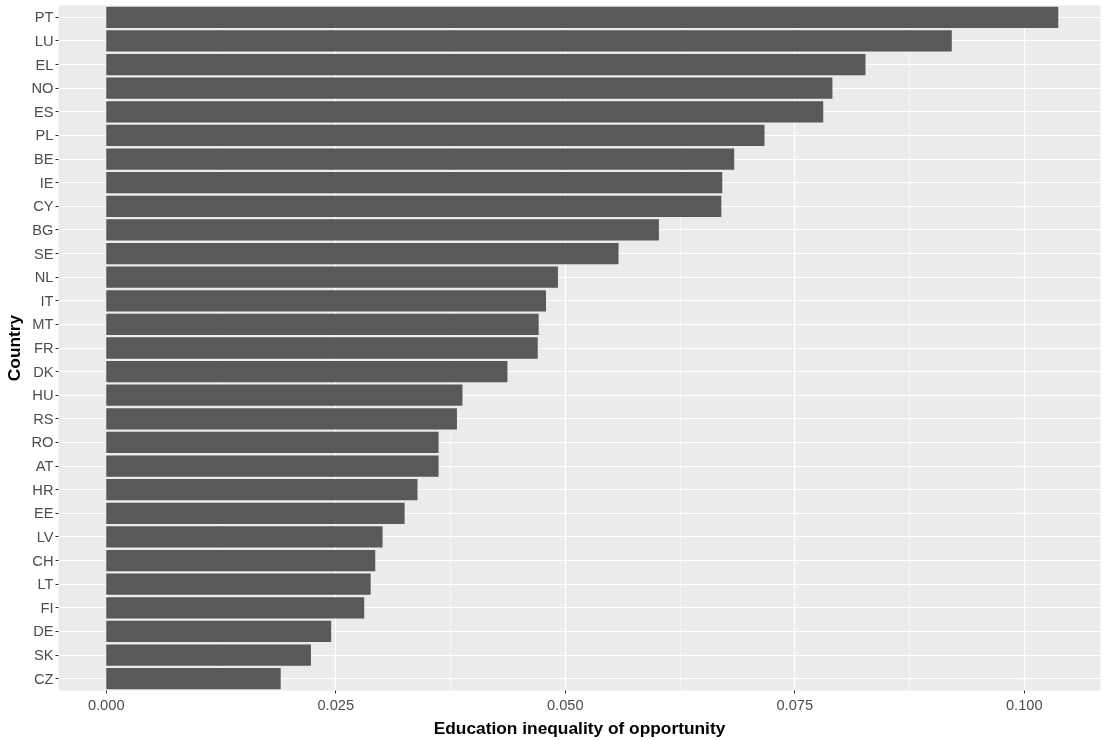 Image resolution: width=1105 pixels, height=740 pixels. I want to click on y-tick-label: PL, so click(44, 135).